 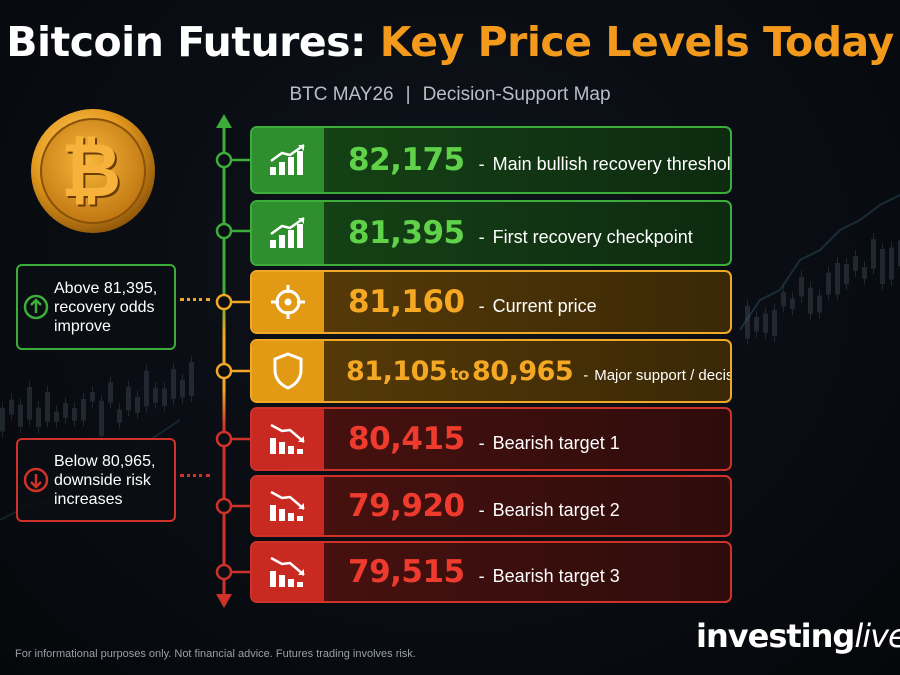 I want to click on title-main: Bitcoin Futures:, so click(x=186, y=42).